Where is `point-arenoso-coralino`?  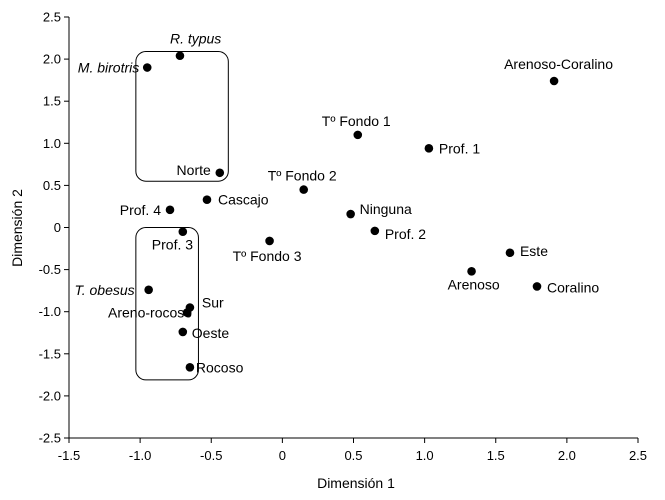 point-arenoso-coralino is located at coordinates (554, 81).